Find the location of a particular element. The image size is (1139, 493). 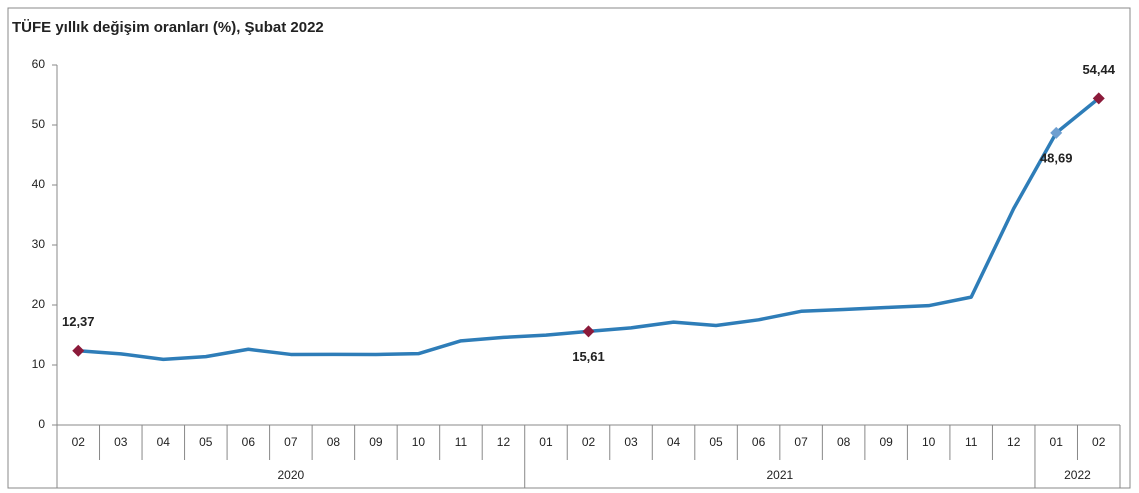

x-group-label: 2022 is located at coordinates (1077, 475).